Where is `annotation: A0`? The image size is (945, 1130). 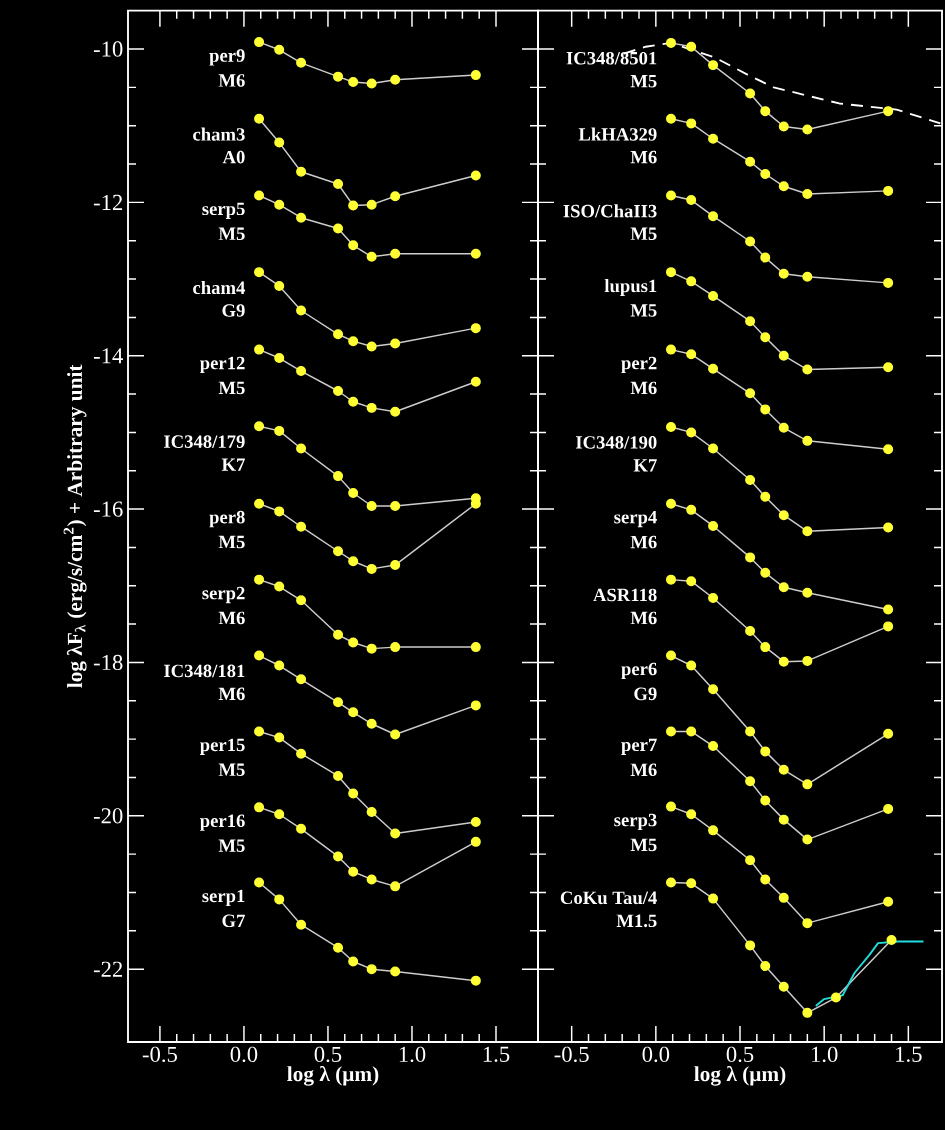 annotation: A0 is located at coordinates (233, 157).